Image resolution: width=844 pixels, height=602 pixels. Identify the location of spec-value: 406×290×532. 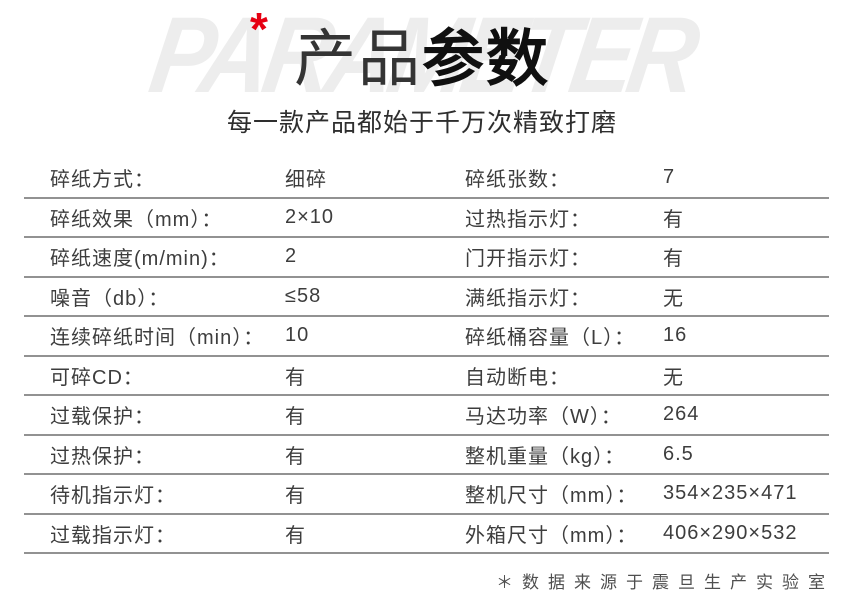
(730, 532).